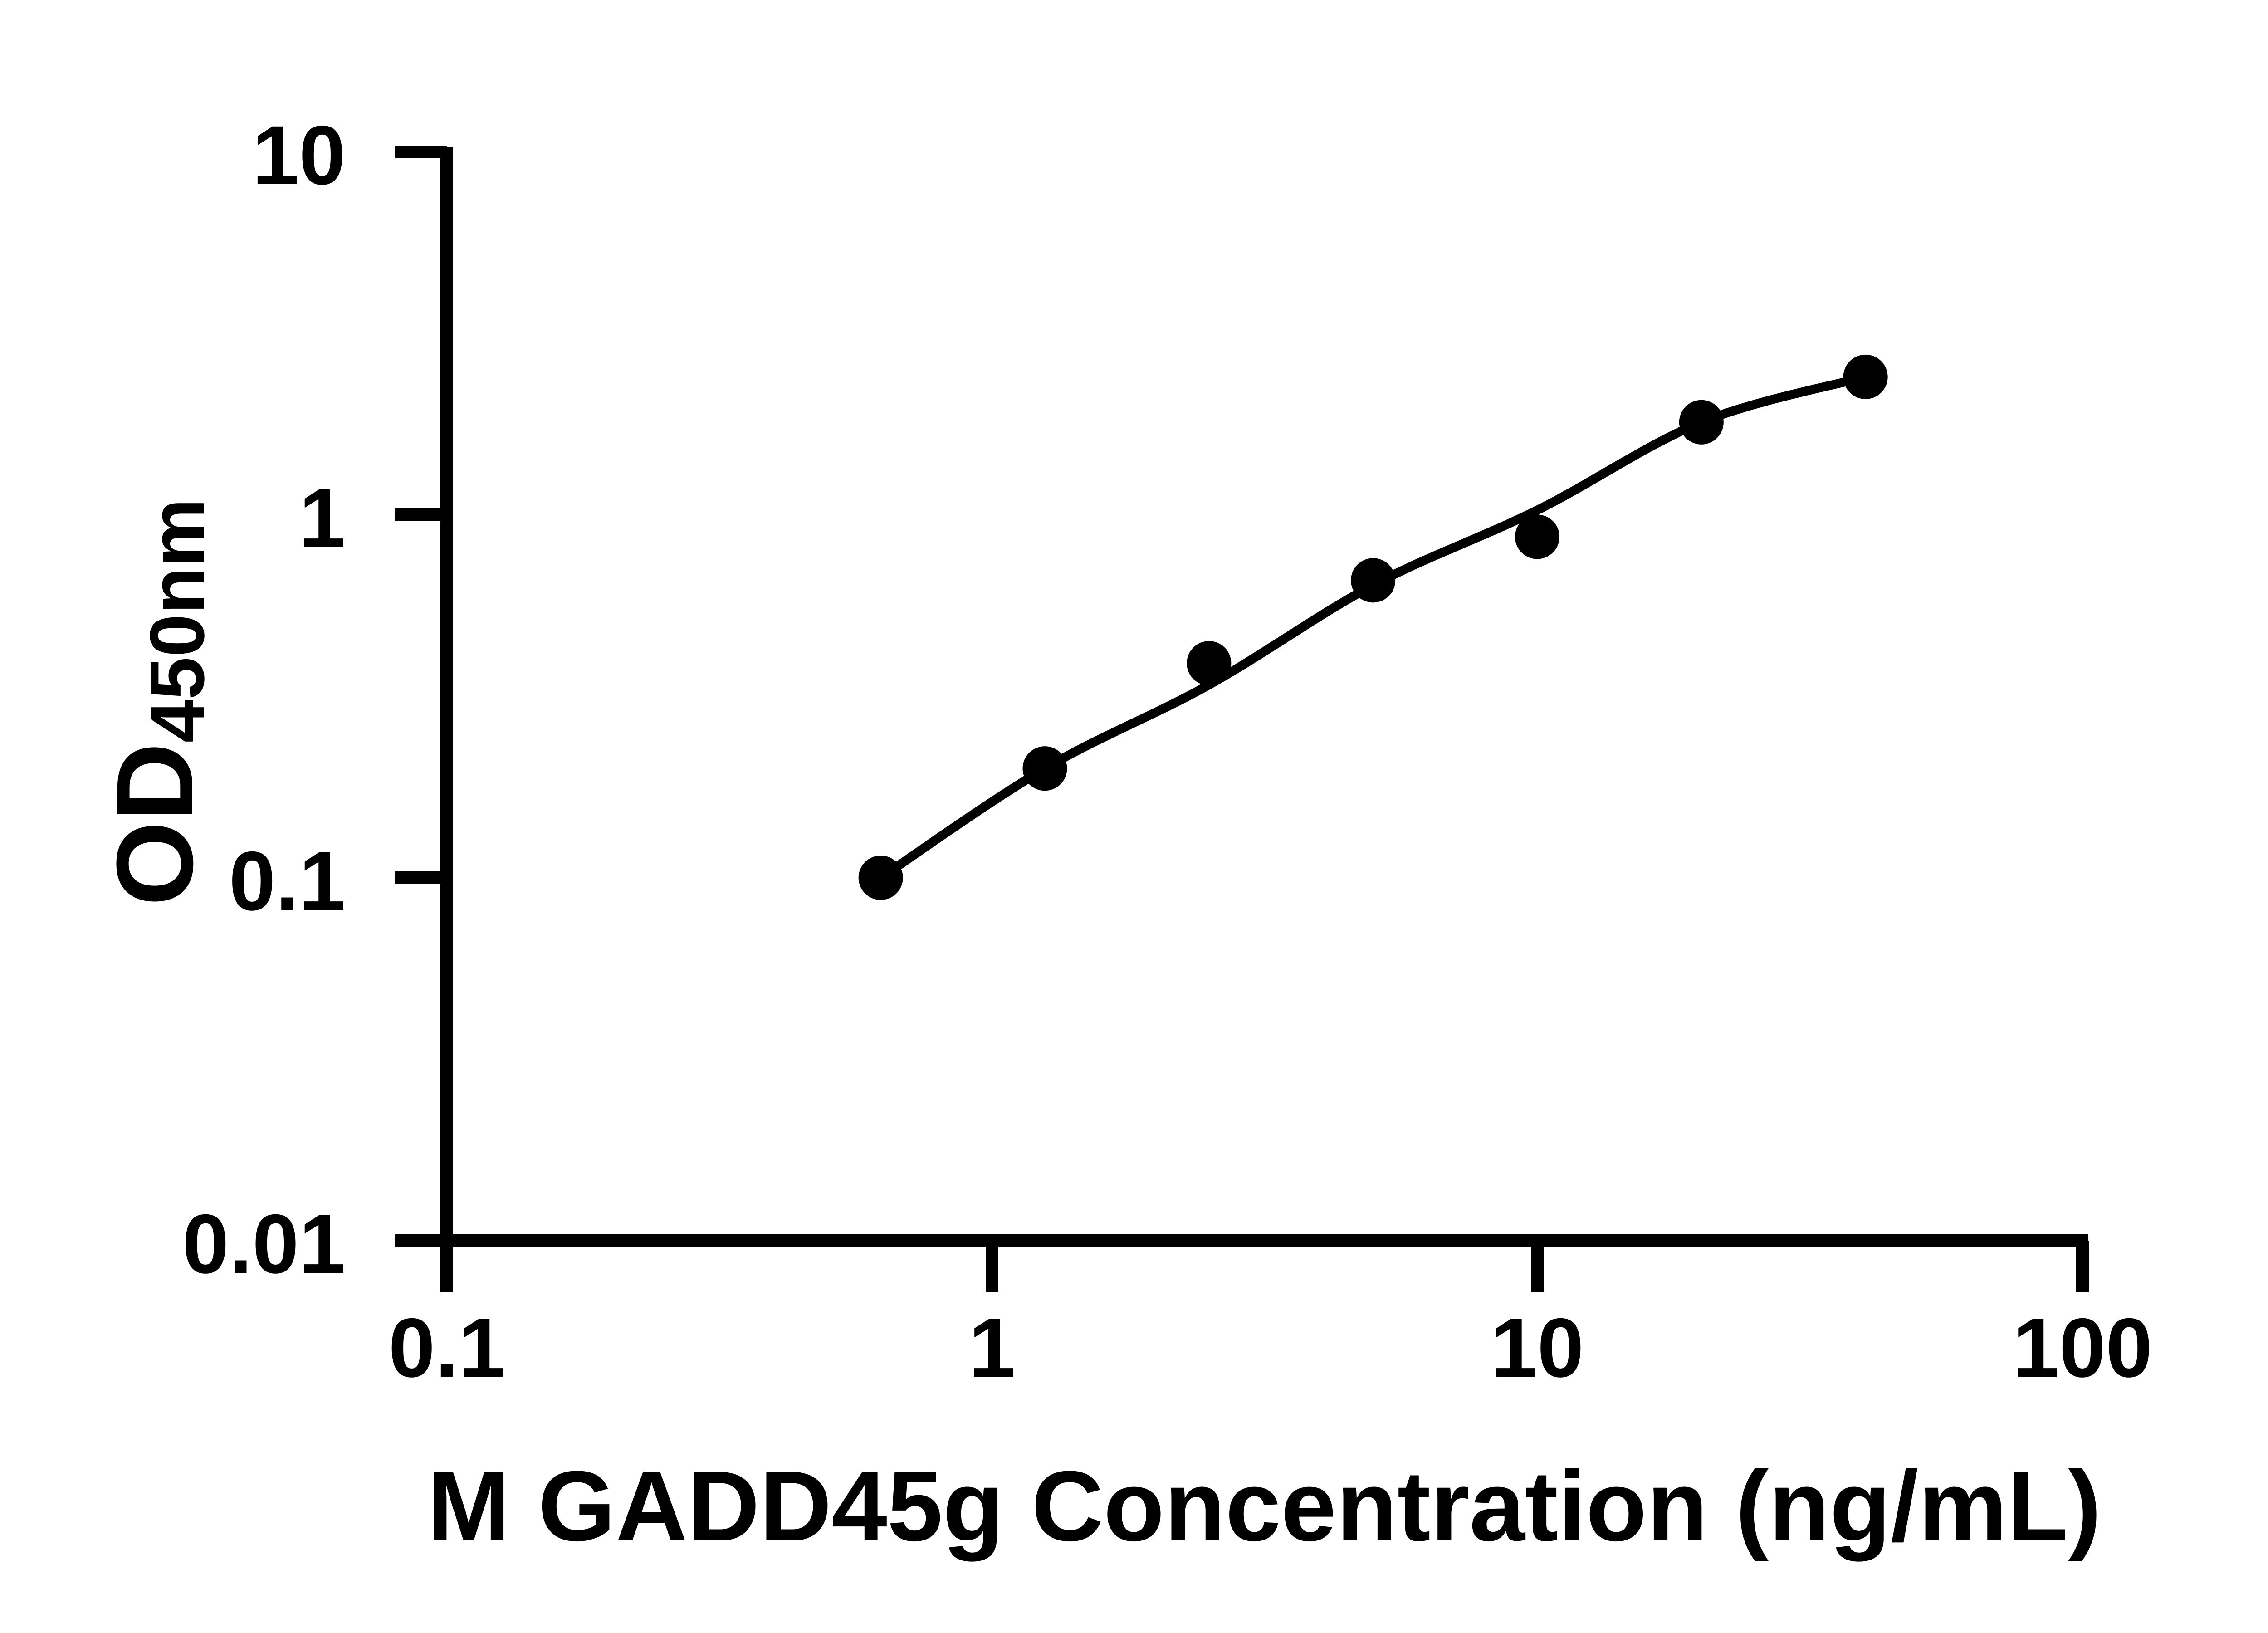  What do you see at coordinates (447, 1348) in the screenshot?
I see `x-tick-label: 0.1` at bounding box center [447, 1348].